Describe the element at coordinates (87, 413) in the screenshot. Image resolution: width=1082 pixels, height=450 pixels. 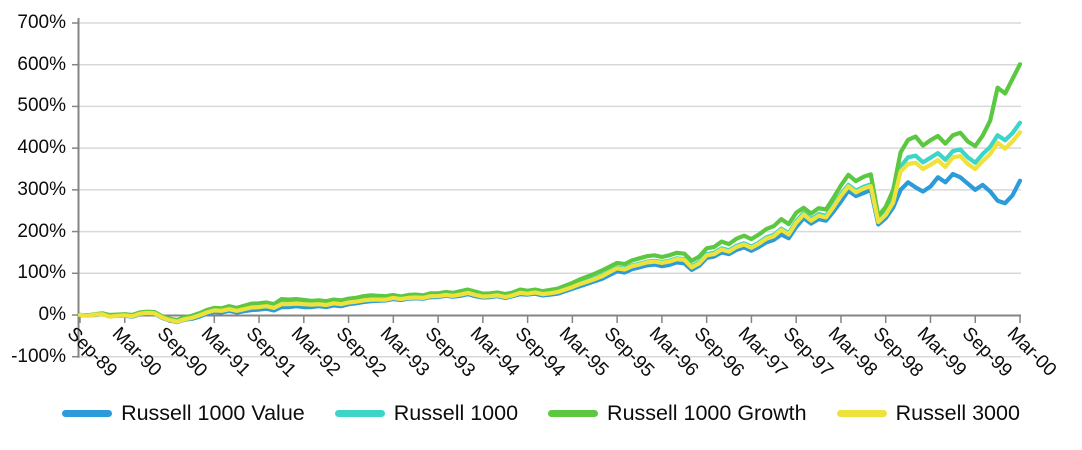
I see `legend-marker-russell-1000-value` at that location.